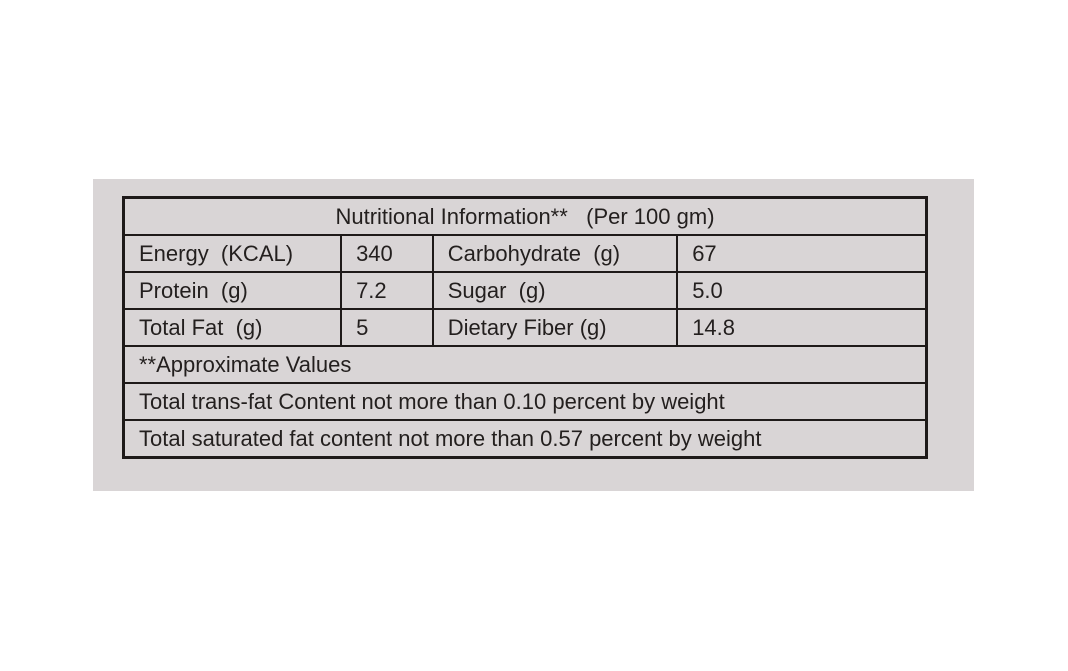  Describe the element at coordinates (387, 290) in the screenshot. I see `cell: 7.2` at that location.